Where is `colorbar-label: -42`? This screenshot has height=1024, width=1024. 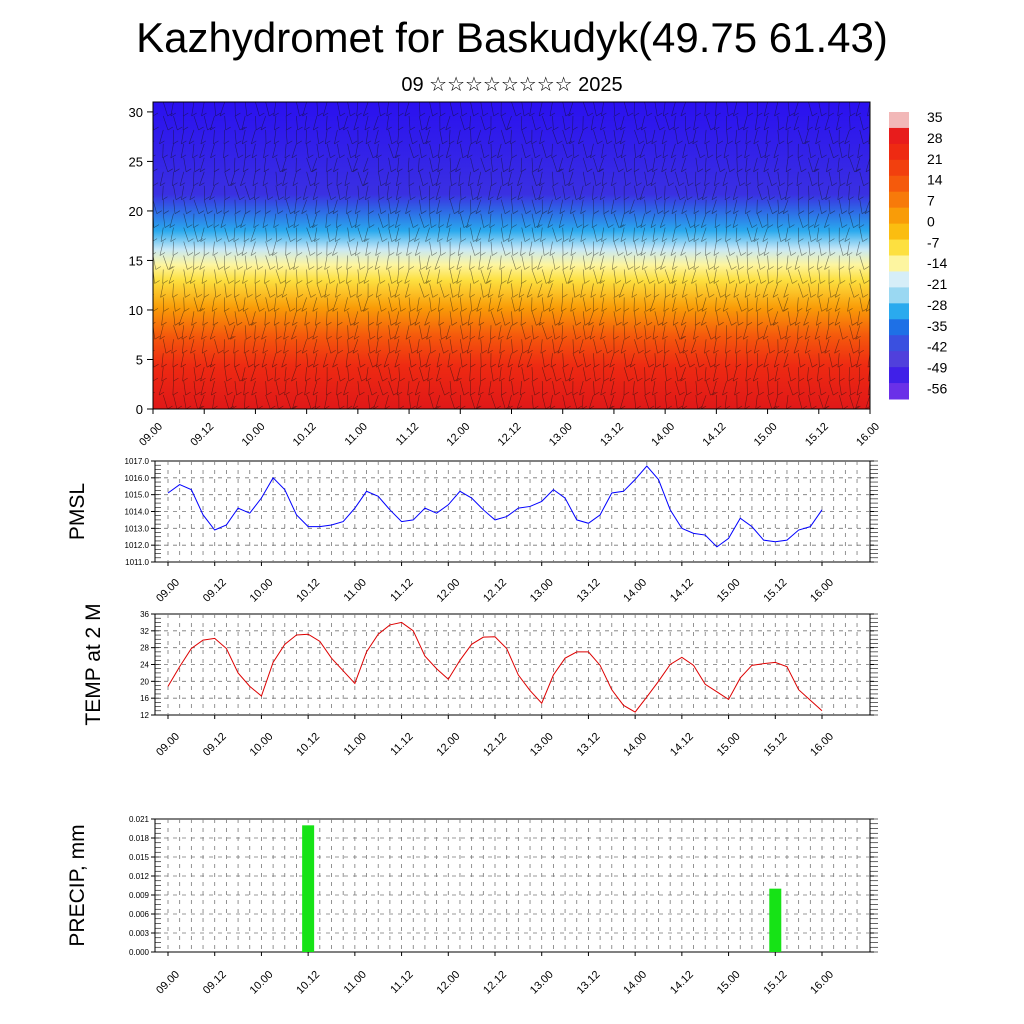 colorbar-label: -42 is located at coordinates (937, 347).